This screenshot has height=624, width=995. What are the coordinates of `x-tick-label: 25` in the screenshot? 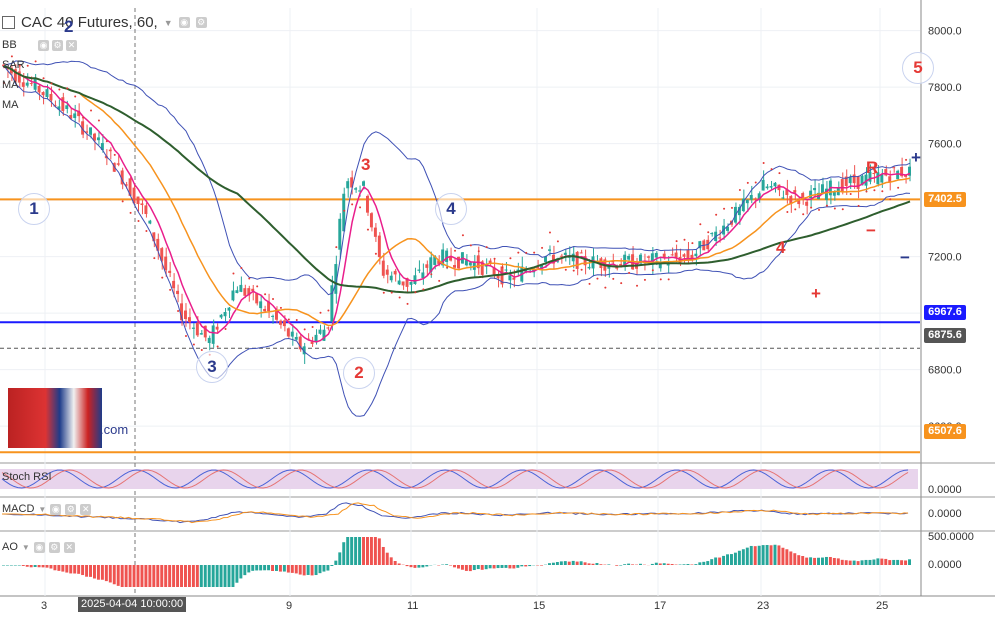 It's located at (882, 606).